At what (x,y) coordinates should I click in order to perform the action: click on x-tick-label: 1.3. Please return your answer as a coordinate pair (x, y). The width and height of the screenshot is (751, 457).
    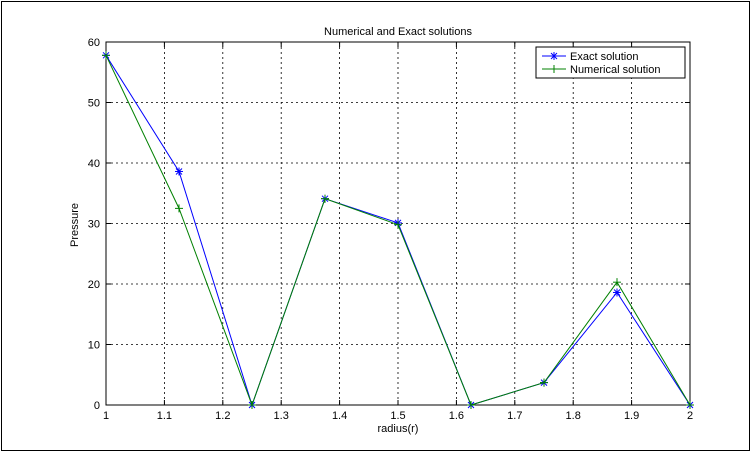
    Looking at the image, I should click on (281, 416).